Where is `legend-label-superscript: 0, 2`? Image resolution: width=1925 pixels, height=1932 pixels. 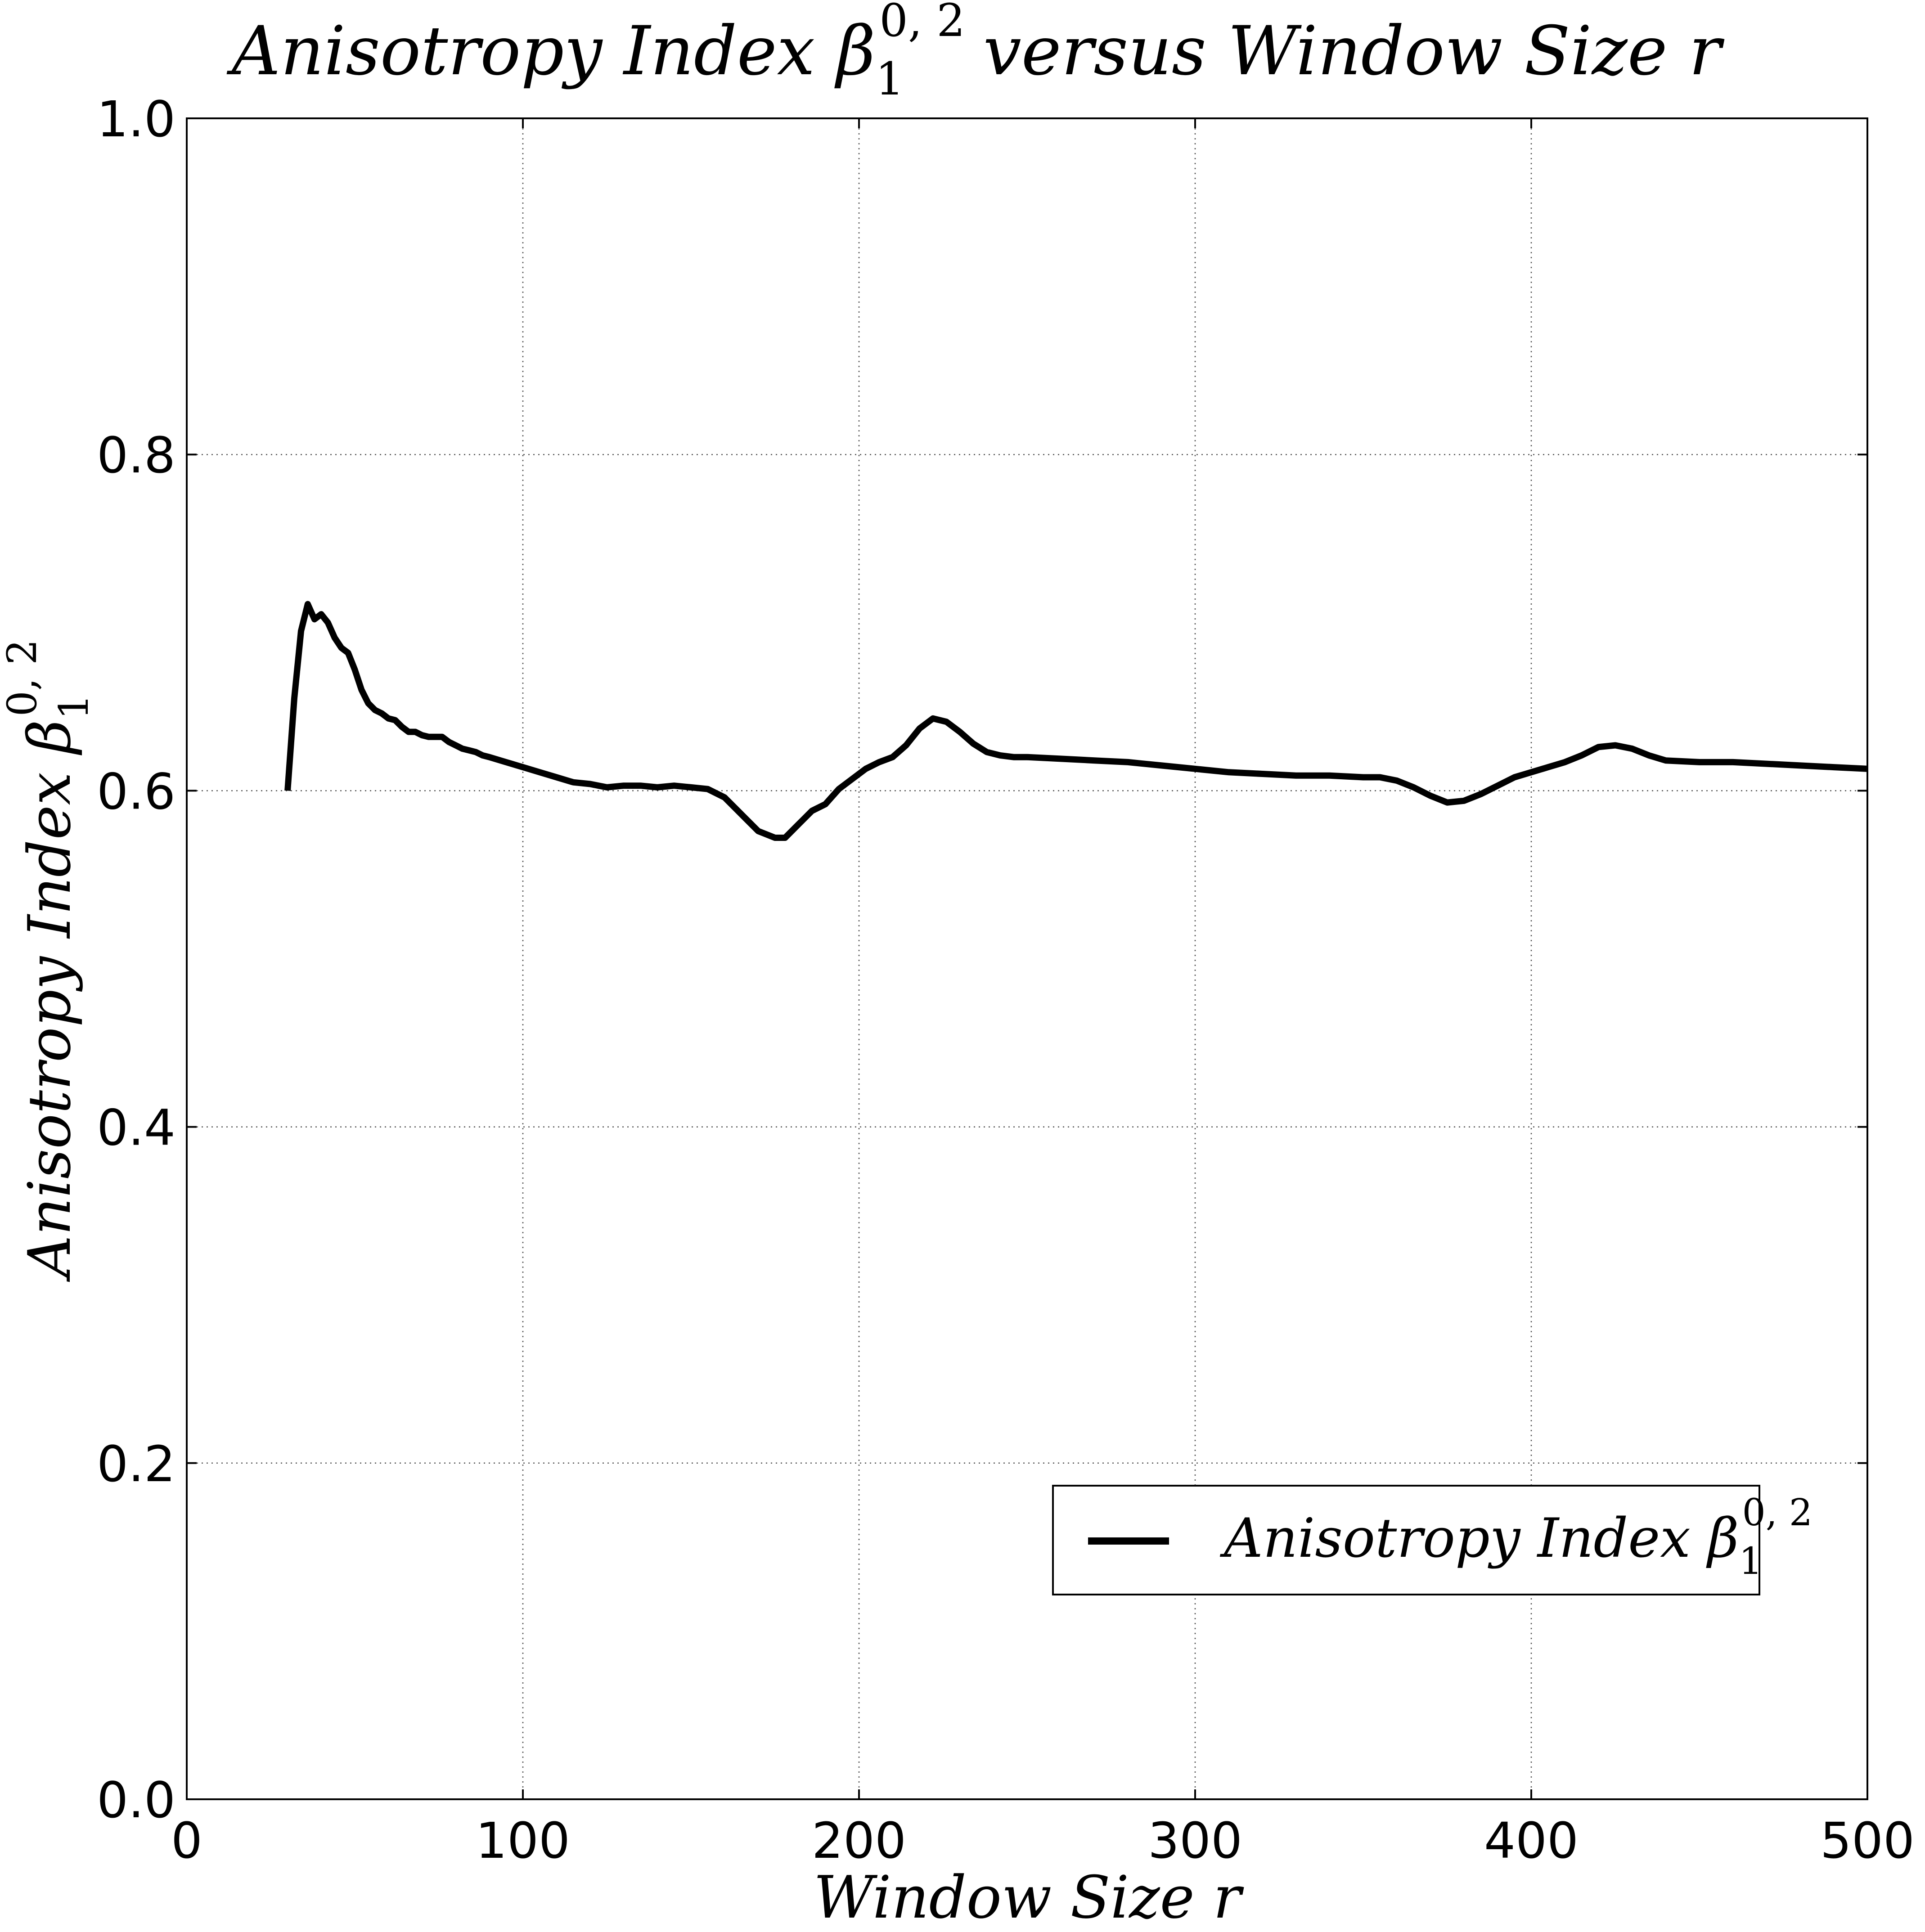 legend-label-superscript: 0, 2 is located at coordinates (1777, 1513).